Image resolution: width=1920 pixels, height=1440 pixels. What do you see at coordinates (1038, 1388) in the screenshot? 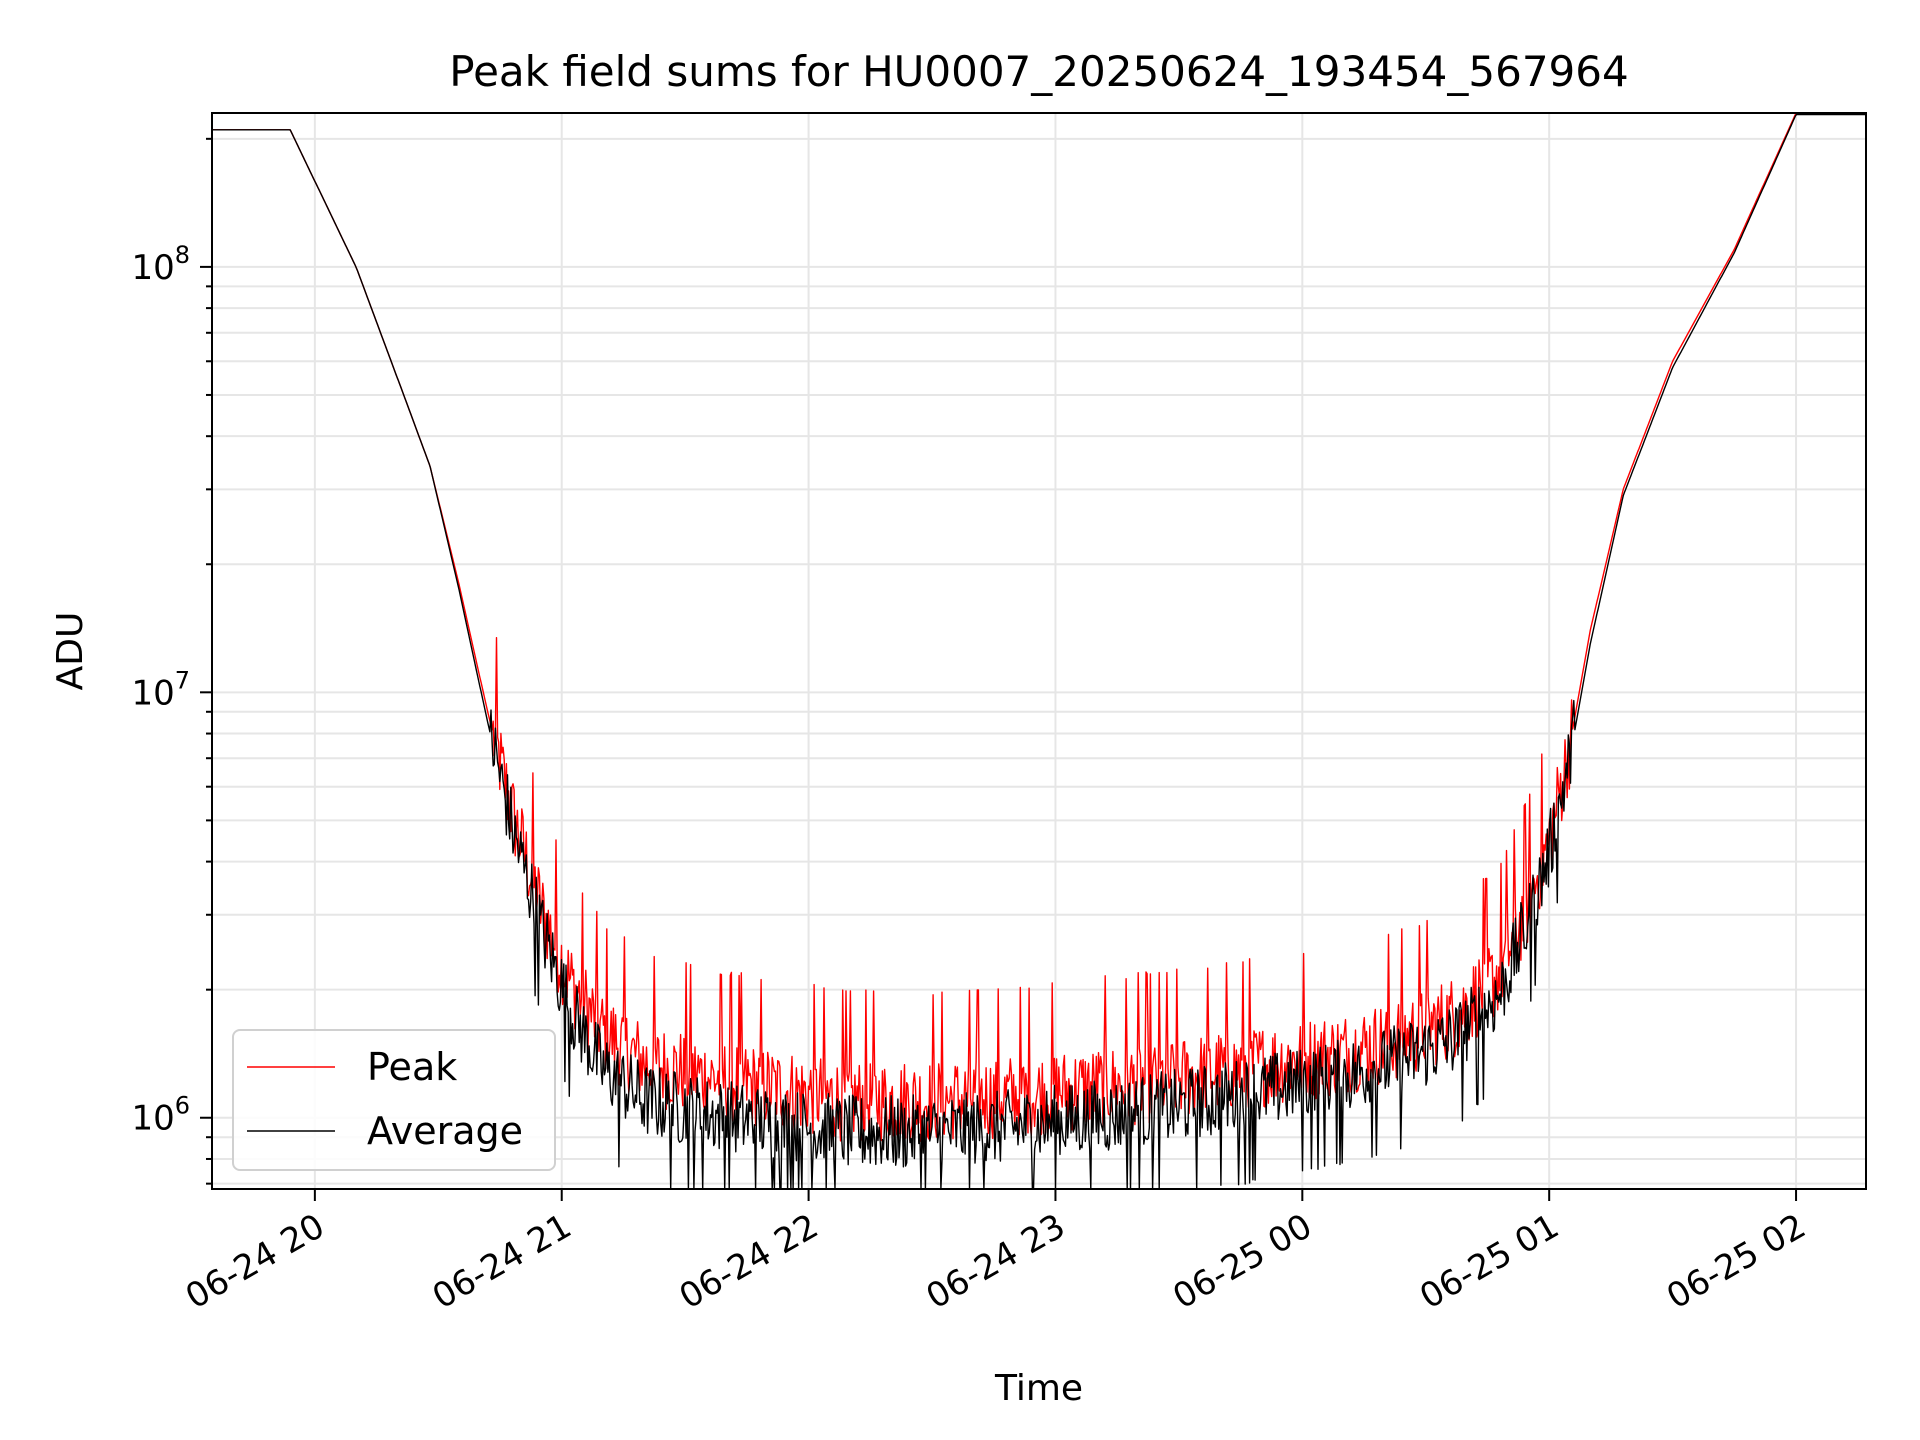
I see `x-axis-label: Time` at bounding box center [1038, 1388].